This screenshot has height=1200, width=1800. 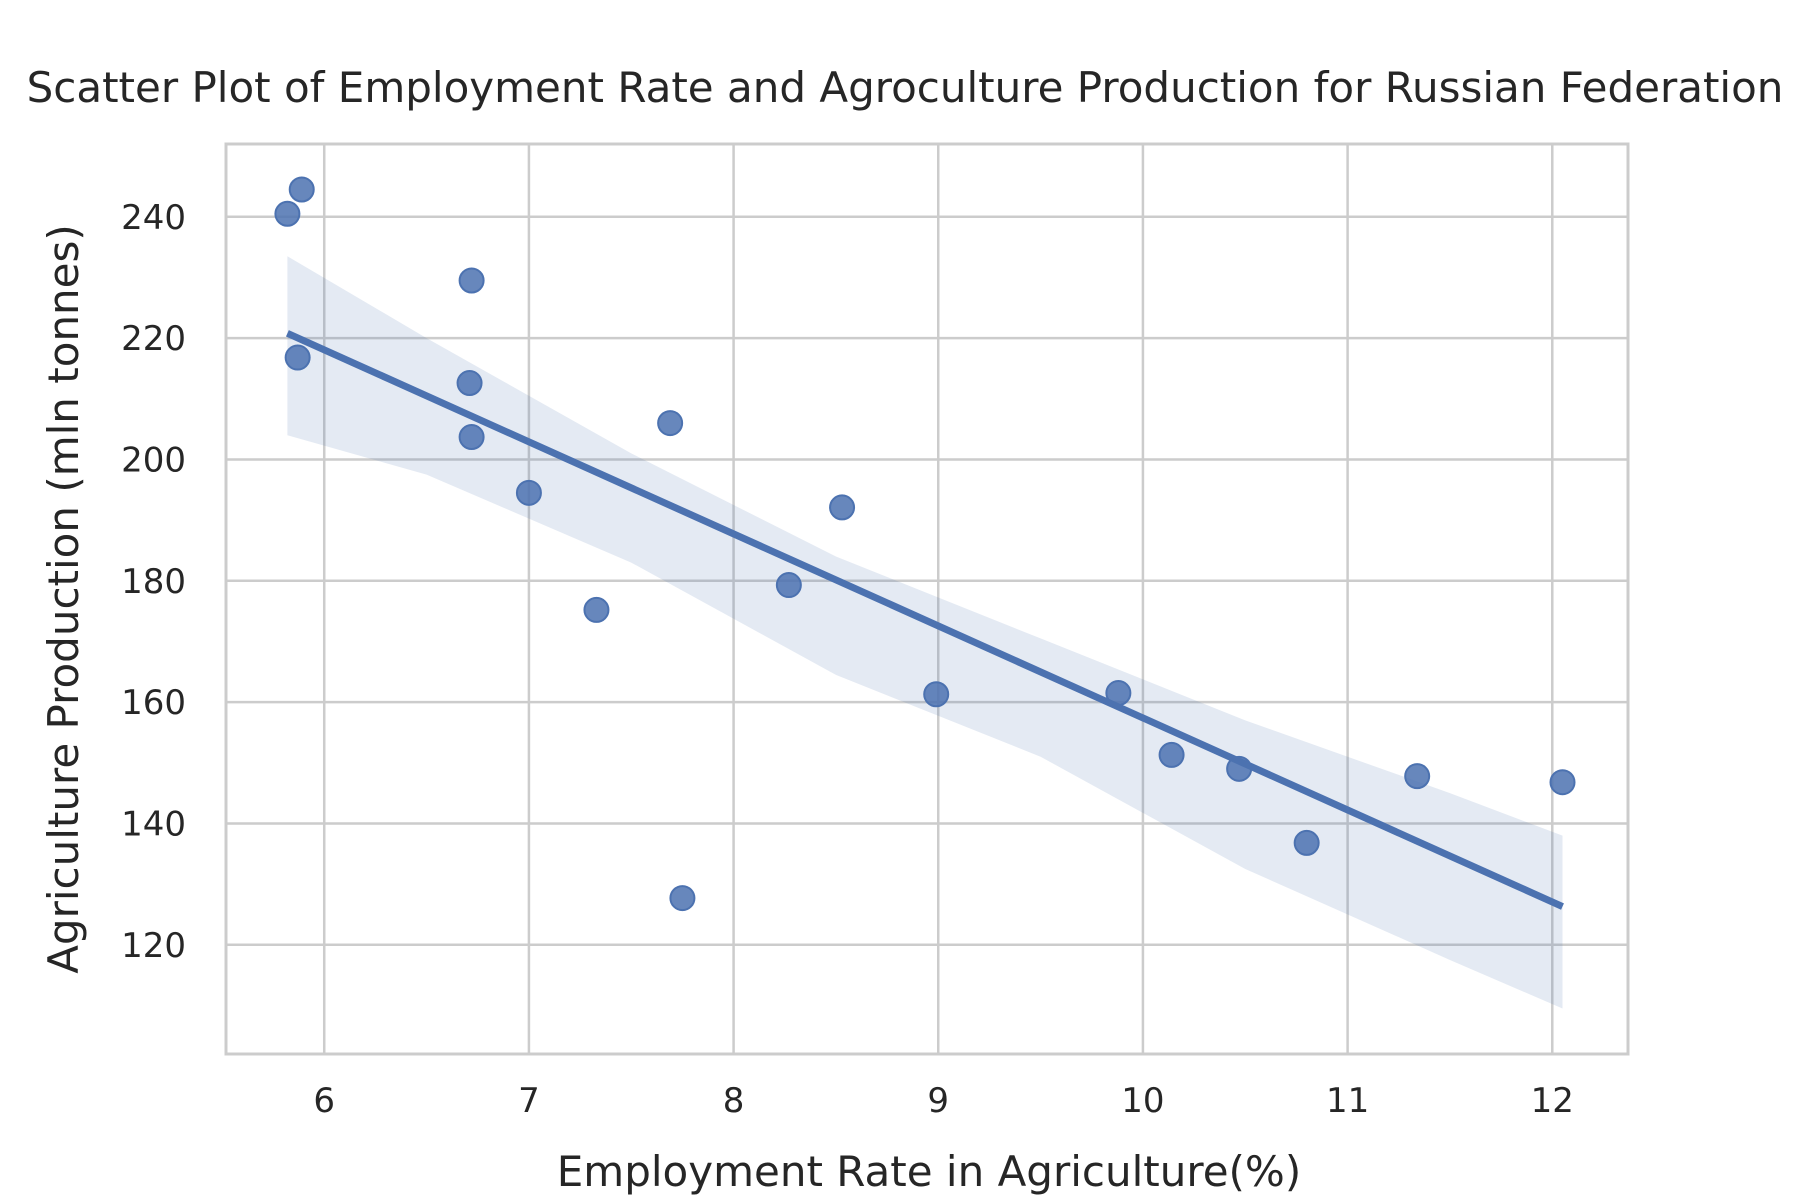 I want to click on x-tick-label: 10, so click(x=1142, y=1101).